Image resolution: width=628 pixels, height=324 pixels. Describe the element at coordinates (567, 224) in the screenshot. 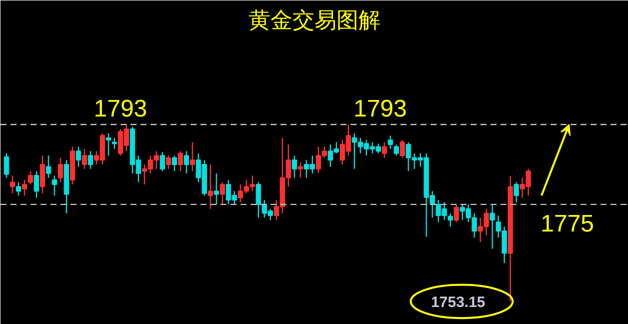

I see `annotation: 1775` at that location.